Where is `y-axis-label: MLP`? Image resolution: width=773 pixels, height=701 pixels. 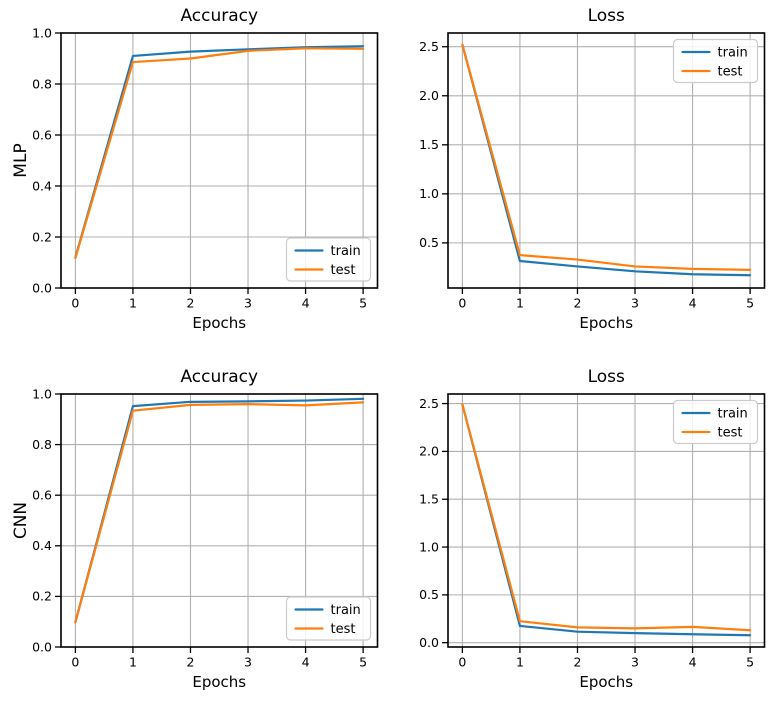
y-axis-label: MLP is located at coordinates (21, 160).